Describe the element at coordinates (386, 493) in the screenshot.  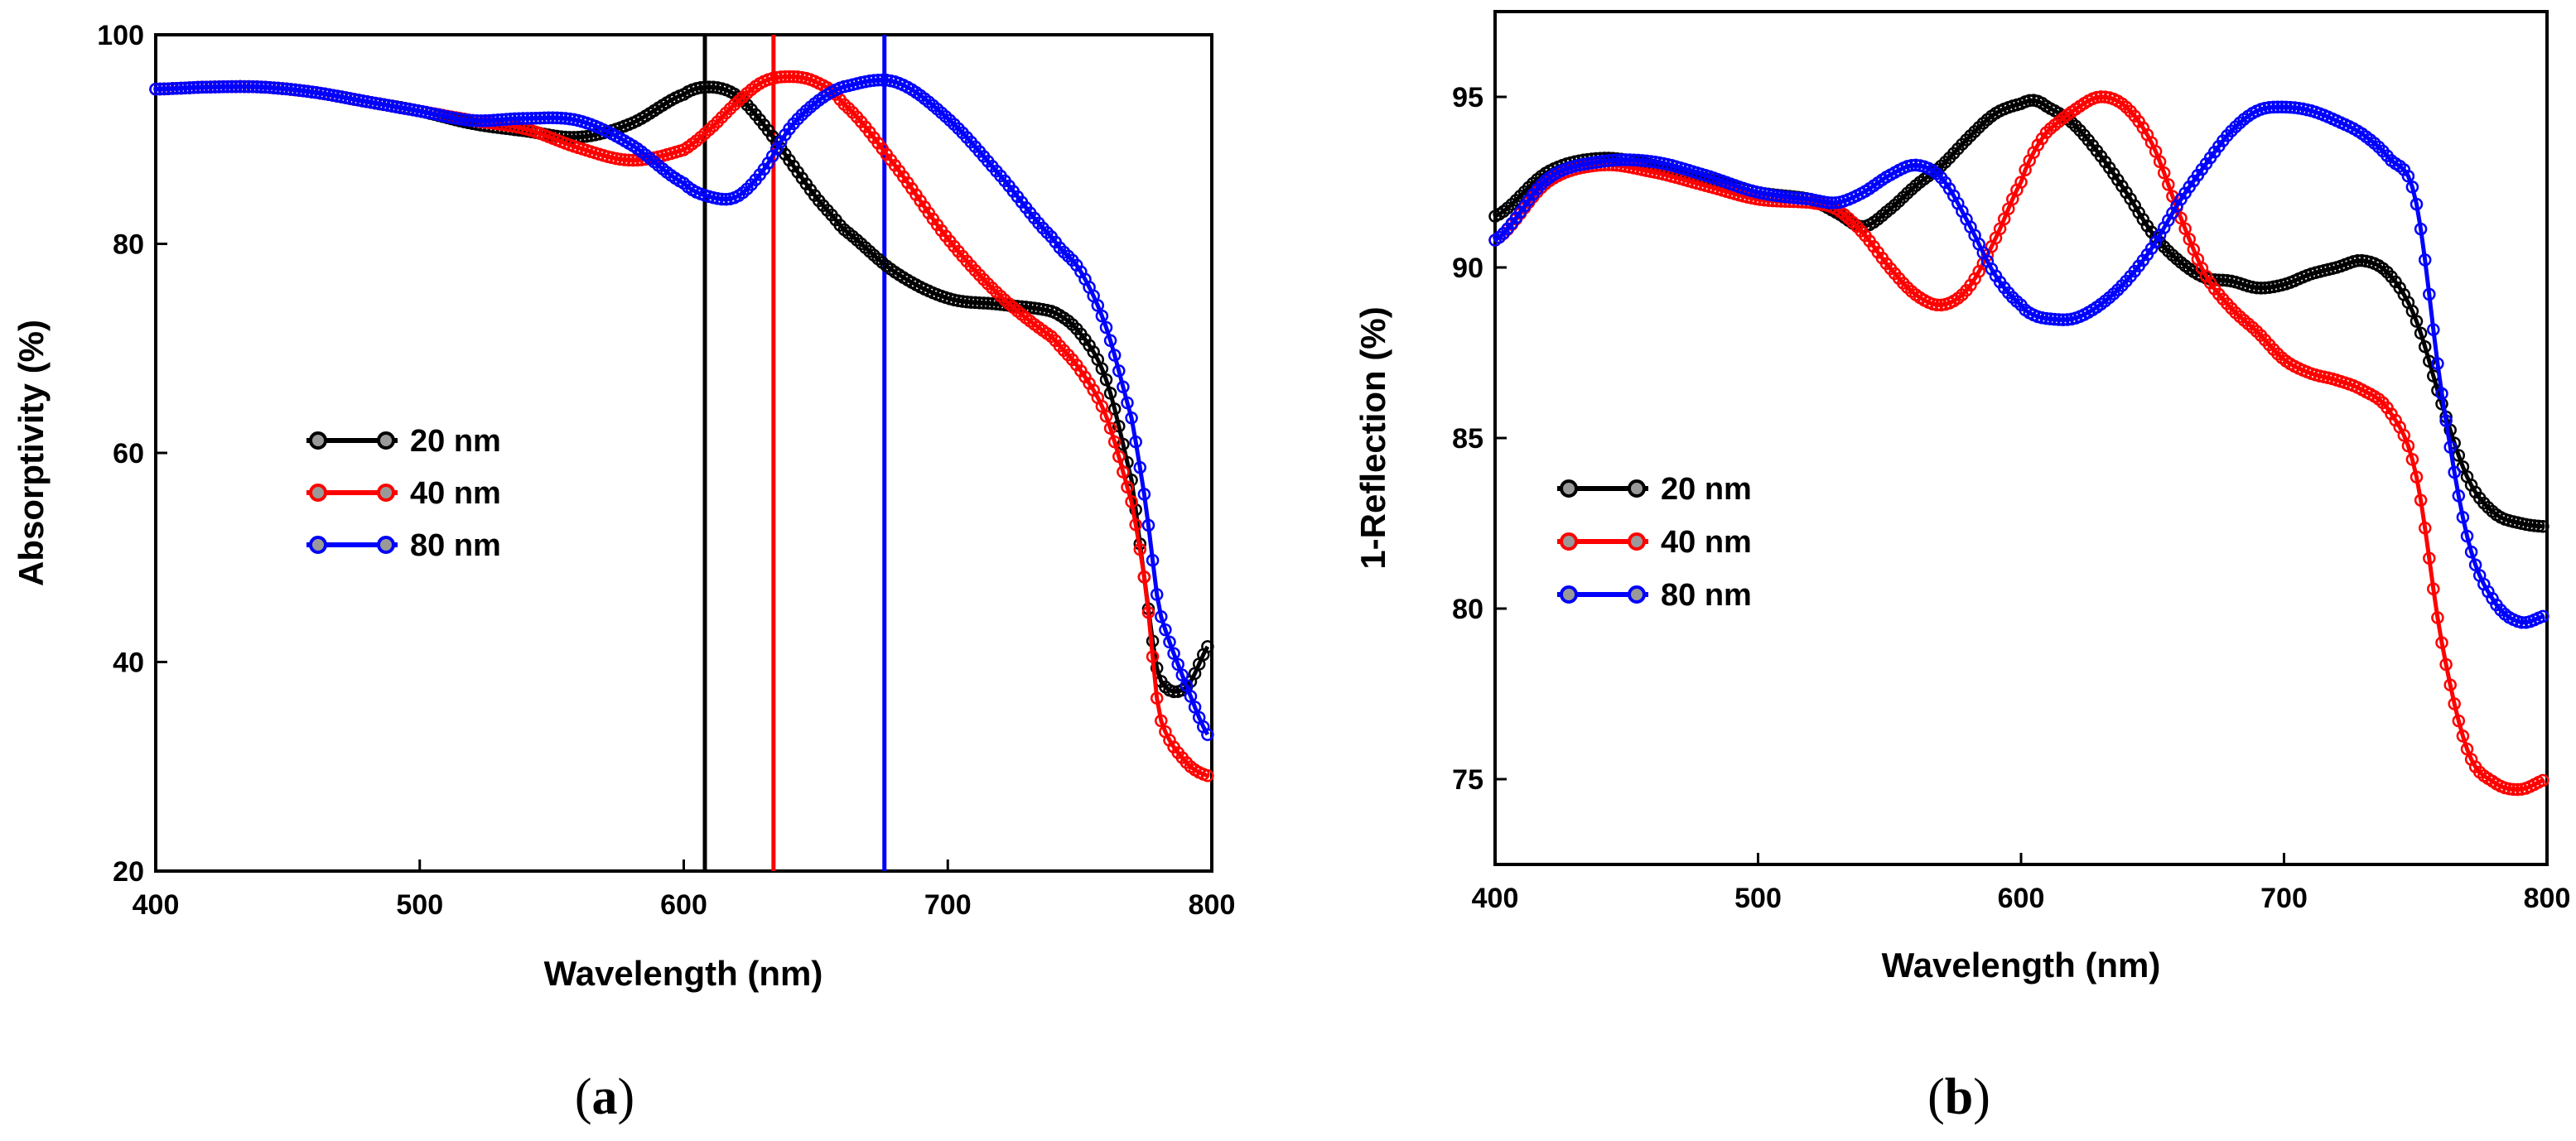
I see `panel-a-legend-marker` at that location.